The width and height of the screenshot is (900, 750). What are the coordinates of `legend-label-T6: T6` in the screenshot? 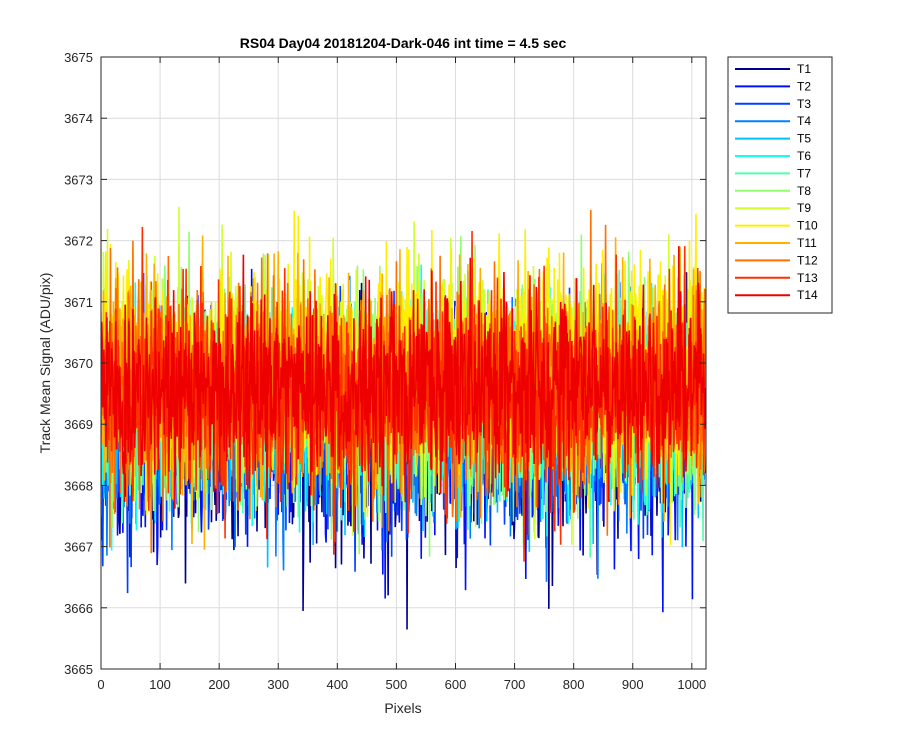 It's located at (804, 156).